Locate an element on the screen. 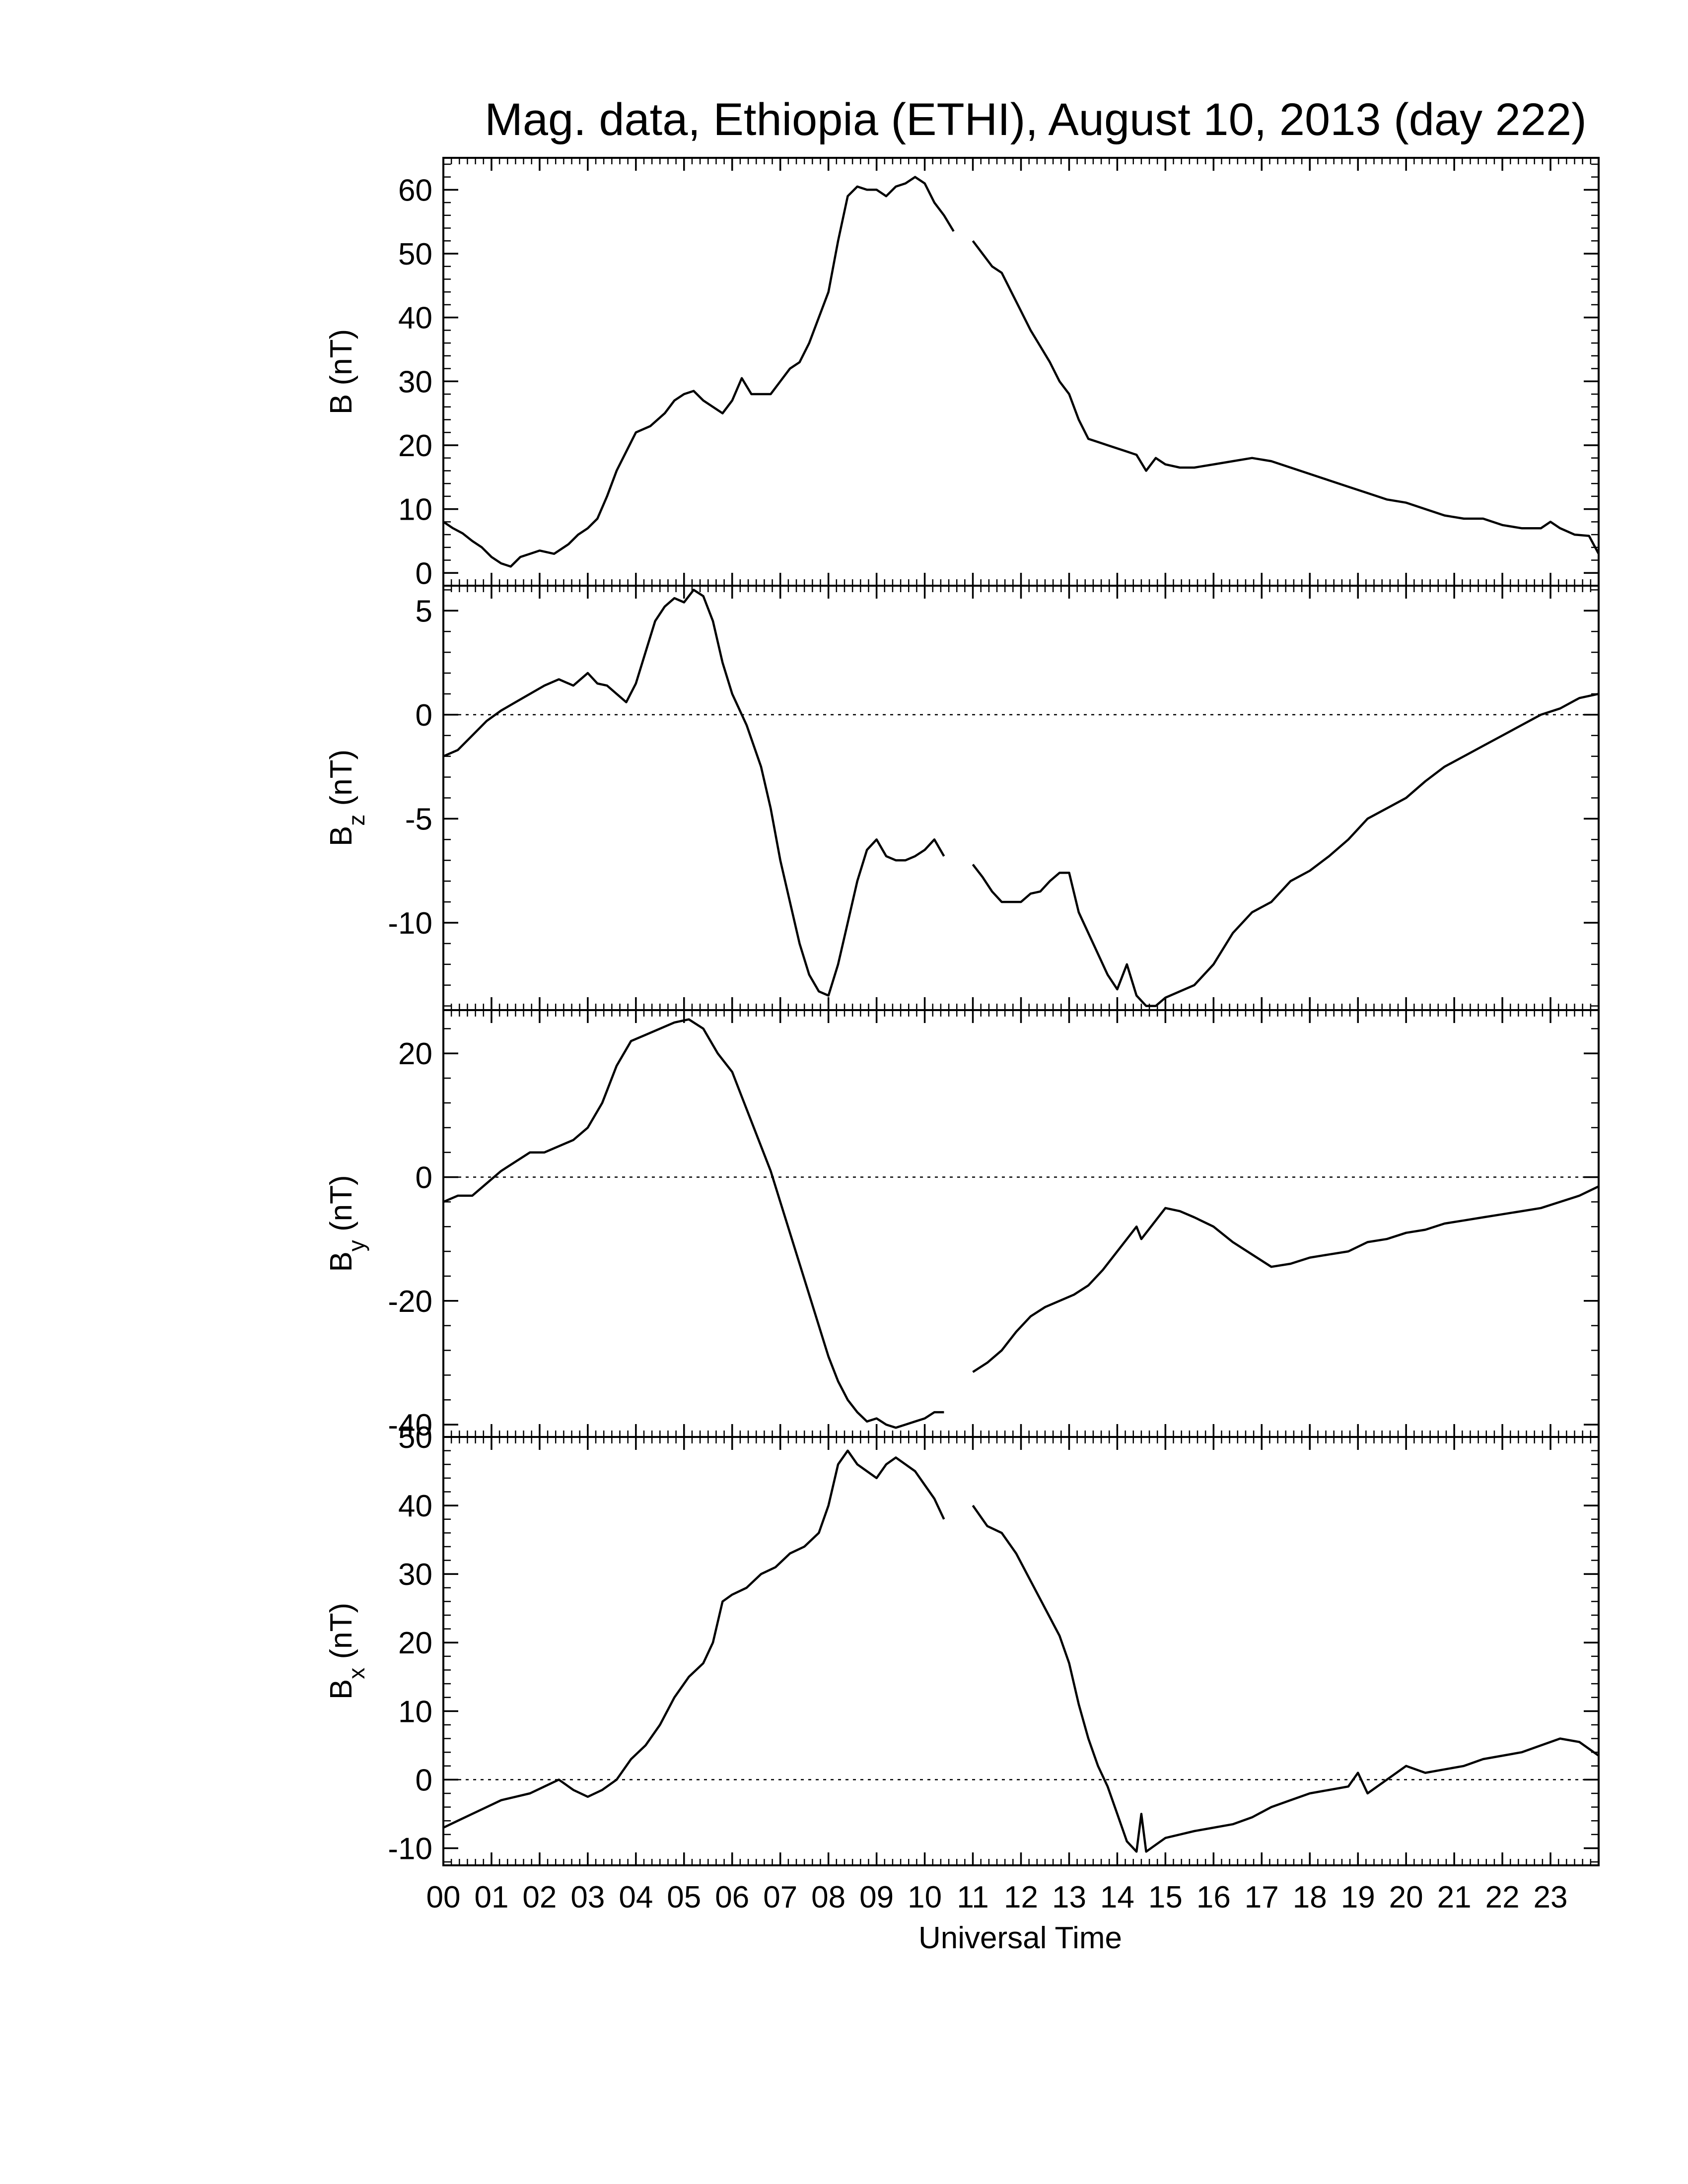 Image resolution: width=1688 pixels, height=2184 pixels. y-tick-label: 5 is located at coordinates (424, 611).